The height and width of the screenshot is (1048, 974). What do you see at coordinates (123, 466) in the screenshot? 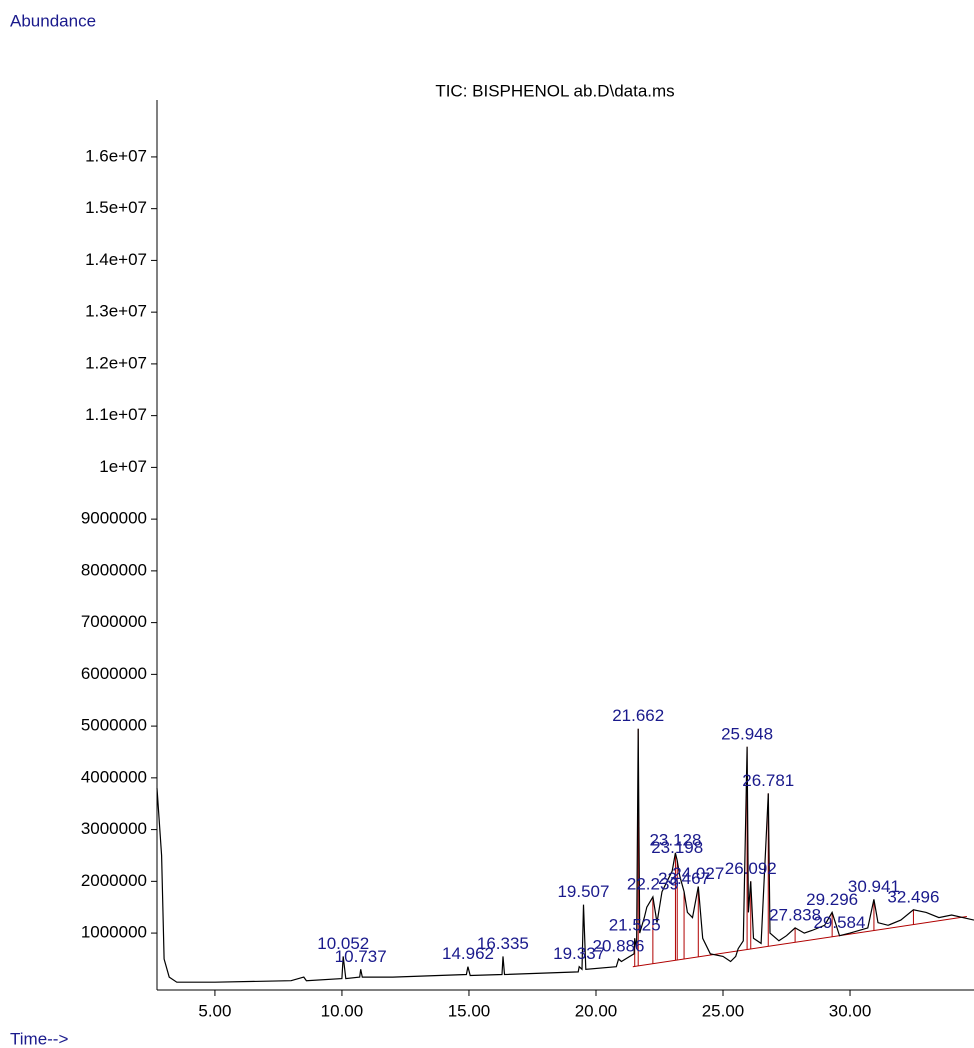
I see `y-tick-label: 1e+07` at bounding box center [123, 466].